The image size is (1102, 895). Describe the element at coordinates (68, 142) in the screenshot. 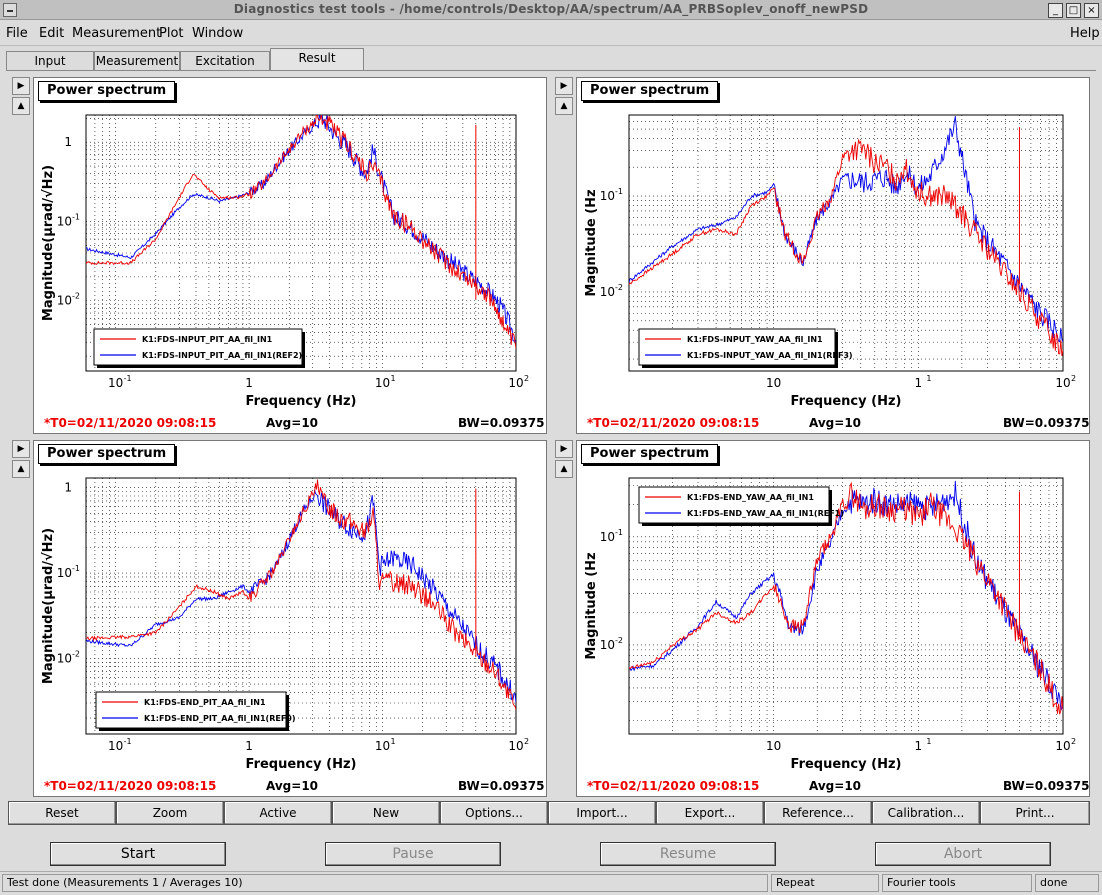

I see `y-tick-label: 1` at that location.